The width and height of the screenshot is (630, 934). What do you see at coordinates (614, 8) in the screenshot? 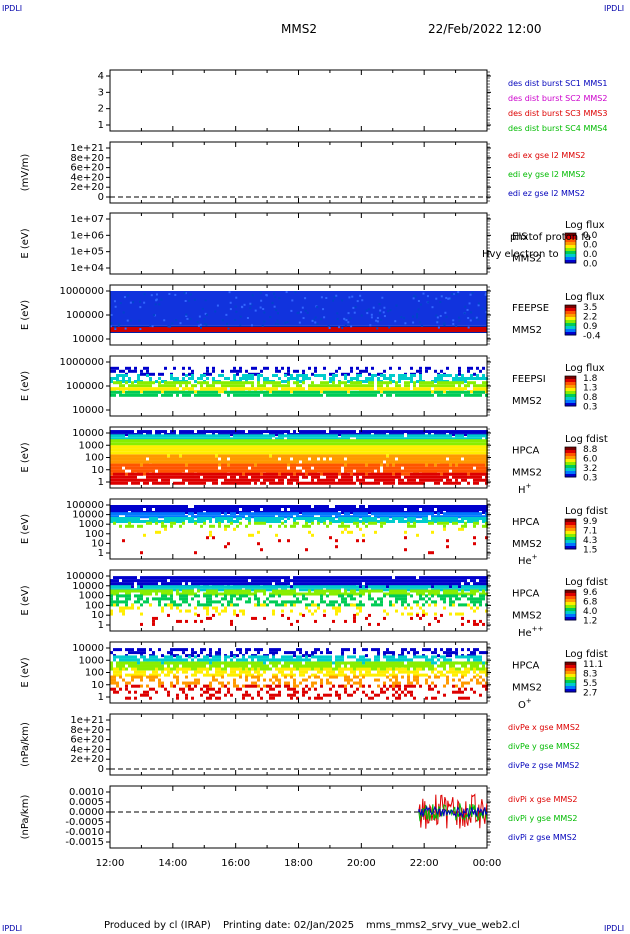
I see `corner-label-top-right: IPDLI` at bounding box center [614, 8].